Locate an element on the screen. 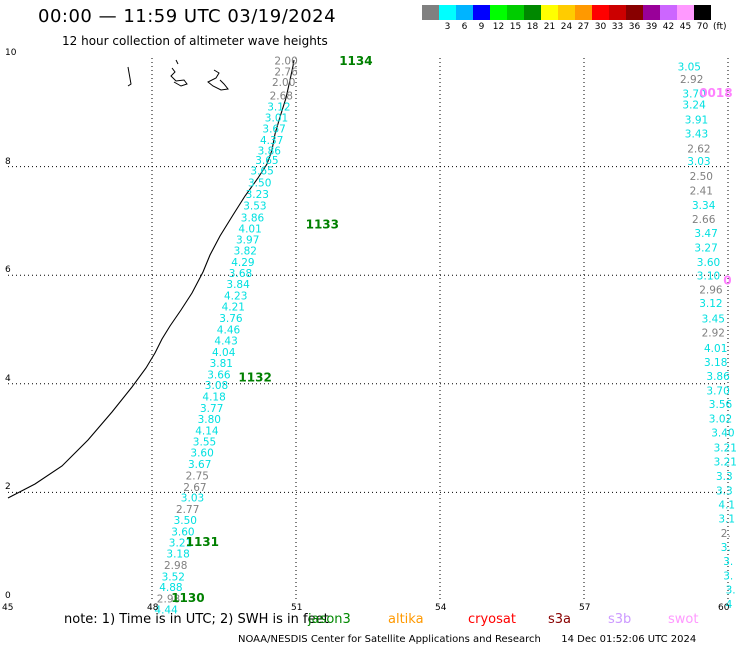 The image size is (740, 650). pass-number-label: 1133 is located at coordinates (322, 225).